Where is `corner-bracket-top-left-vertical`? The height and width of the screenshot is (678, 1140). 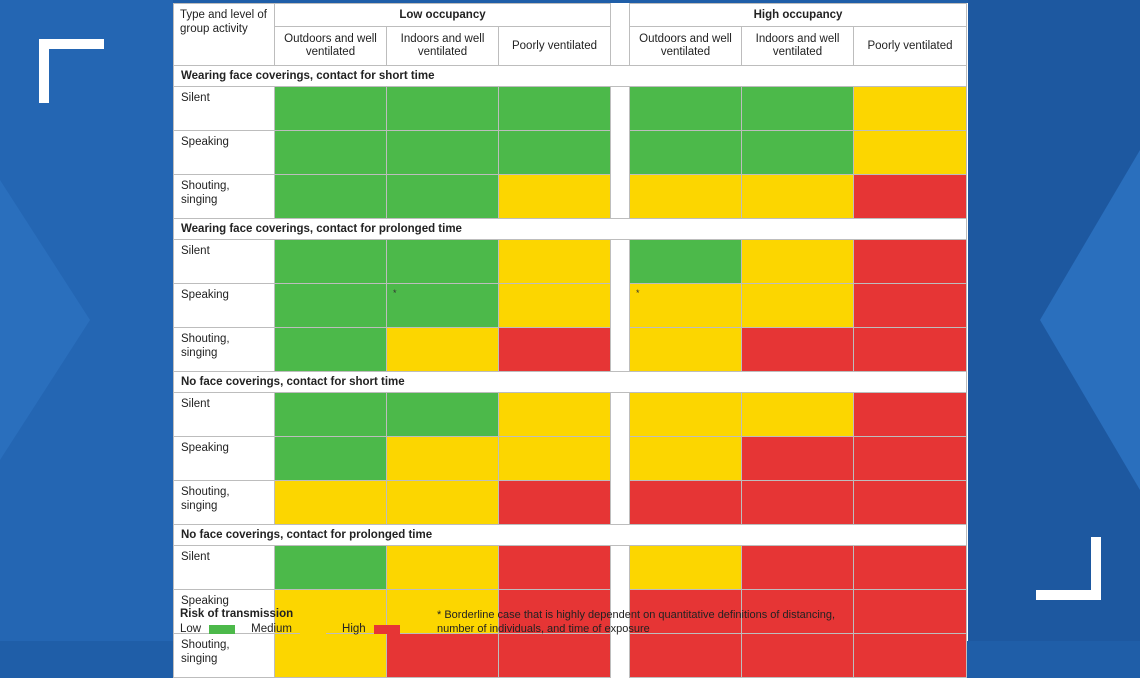 corner-bracket-top-left-vertical is located at coordinates (44, 71).